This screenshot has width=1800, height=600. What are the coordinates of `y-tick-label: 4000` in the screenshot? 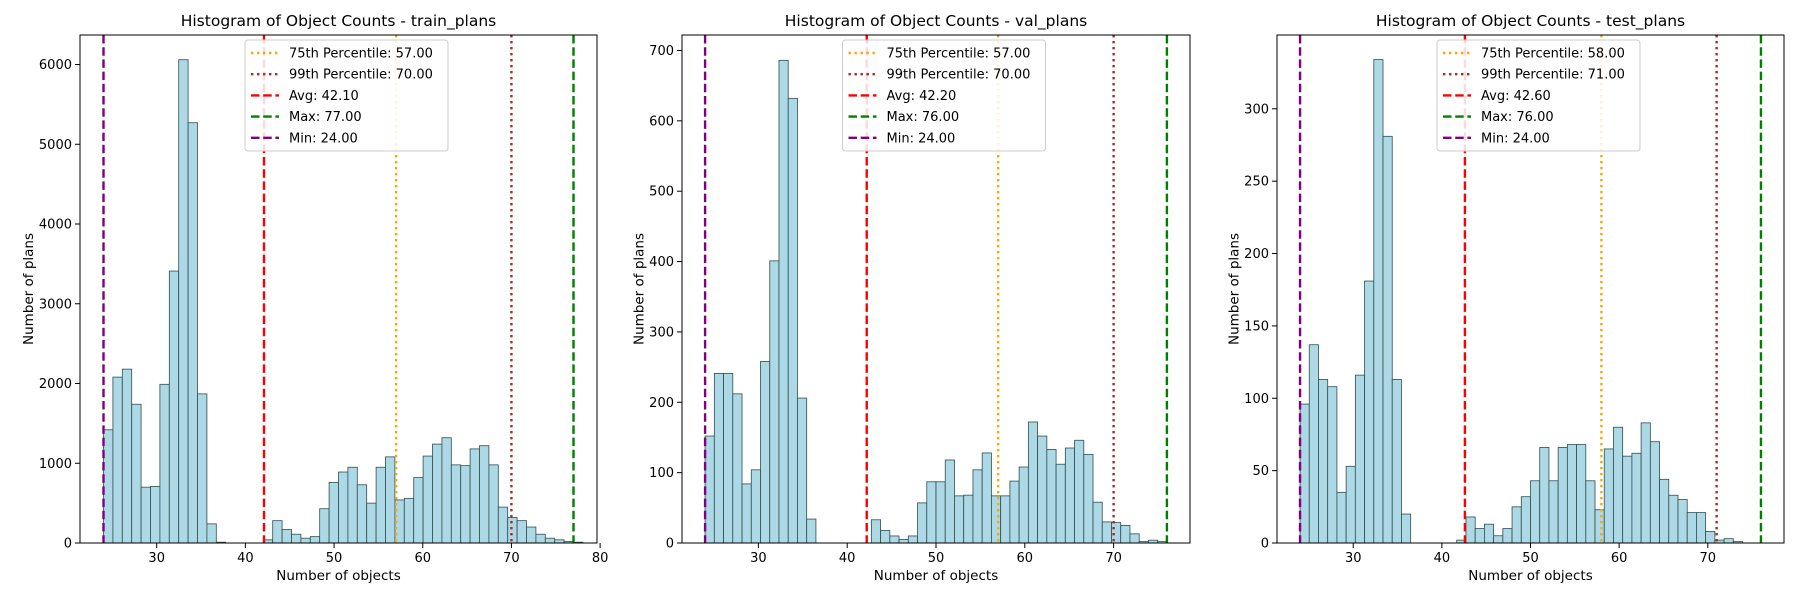 It's located at (55, 225).